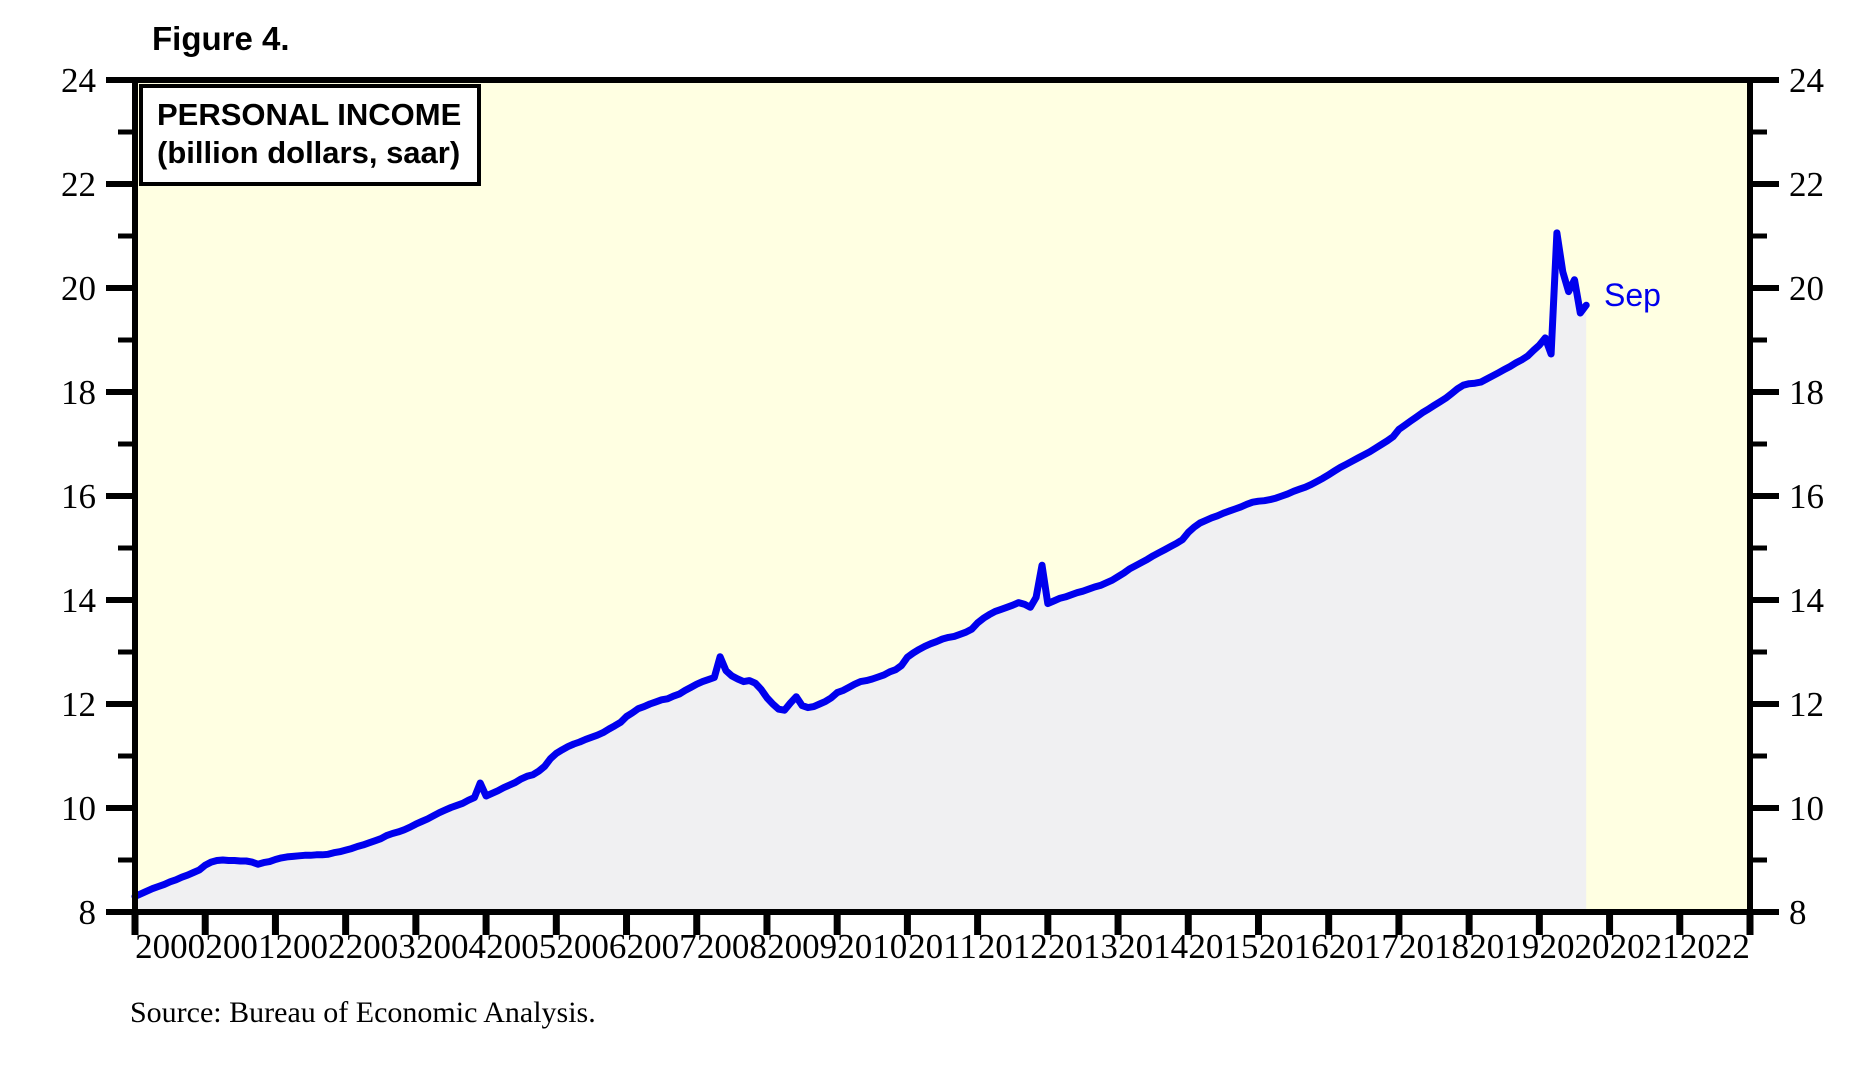 Image resolution: width=1870 pixels, height=1074 pixels. What do you see at coordinates (1806, 184) in the screenshot?
I see `y-axis-tick-label-right: 22` at bounding box center [1806, 184].